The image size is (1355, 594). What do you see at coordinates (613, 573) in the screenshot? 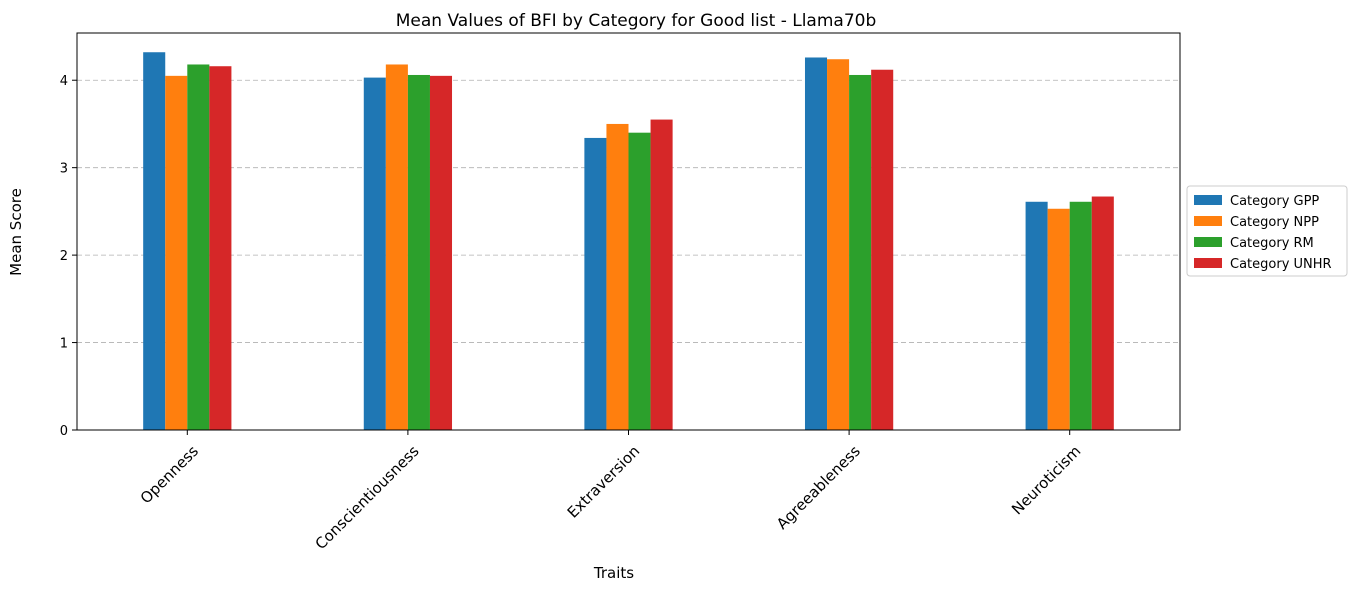
I see `x-axis-label: Traits` at bounding box center [613, 573].